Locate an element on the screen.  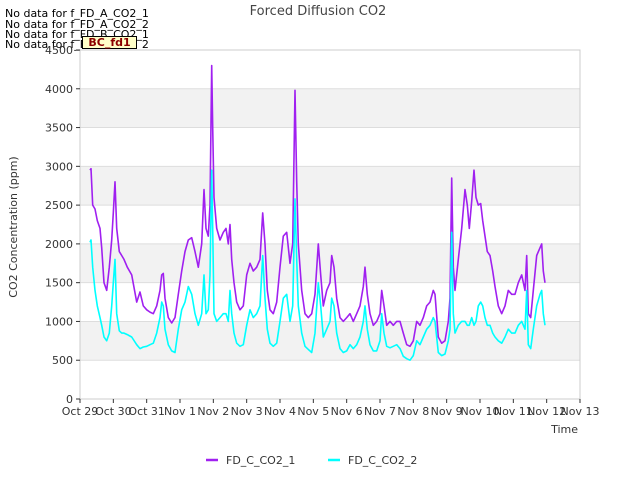
legend-label: FD_C_CO2_2 is located at coordinates (382, 460).